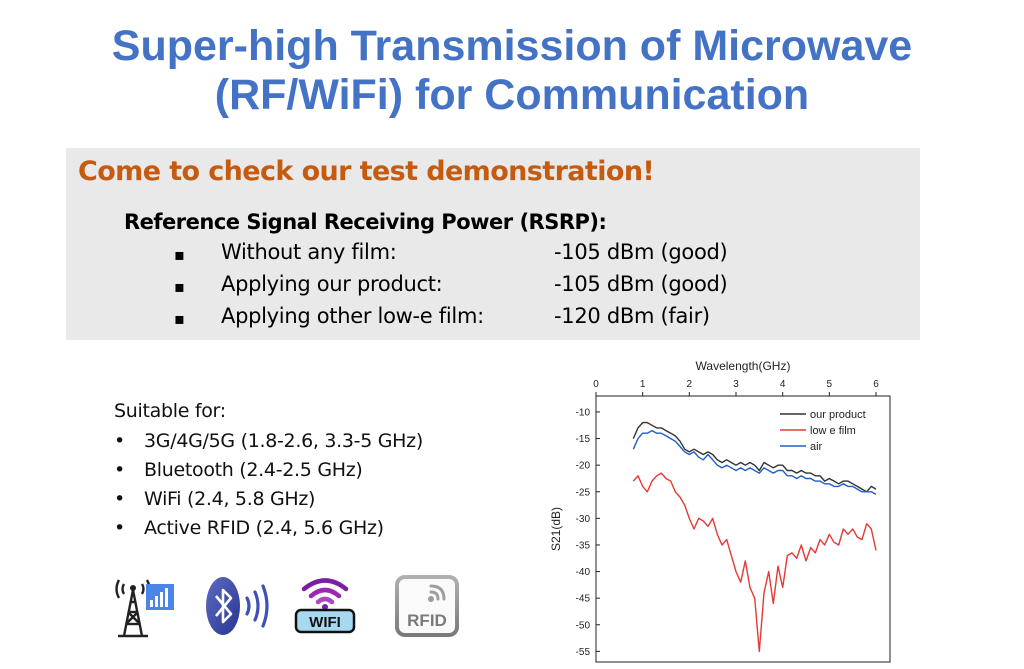 The height and width of the screenshot is (669, 1024). What do you see at coordinates (283, 441) in the screenshot?
I see `suitable-item-text: 3G/4G/5G (1.8-2.6, 3.3-5 GHz)` at bounding box center [283, 441].